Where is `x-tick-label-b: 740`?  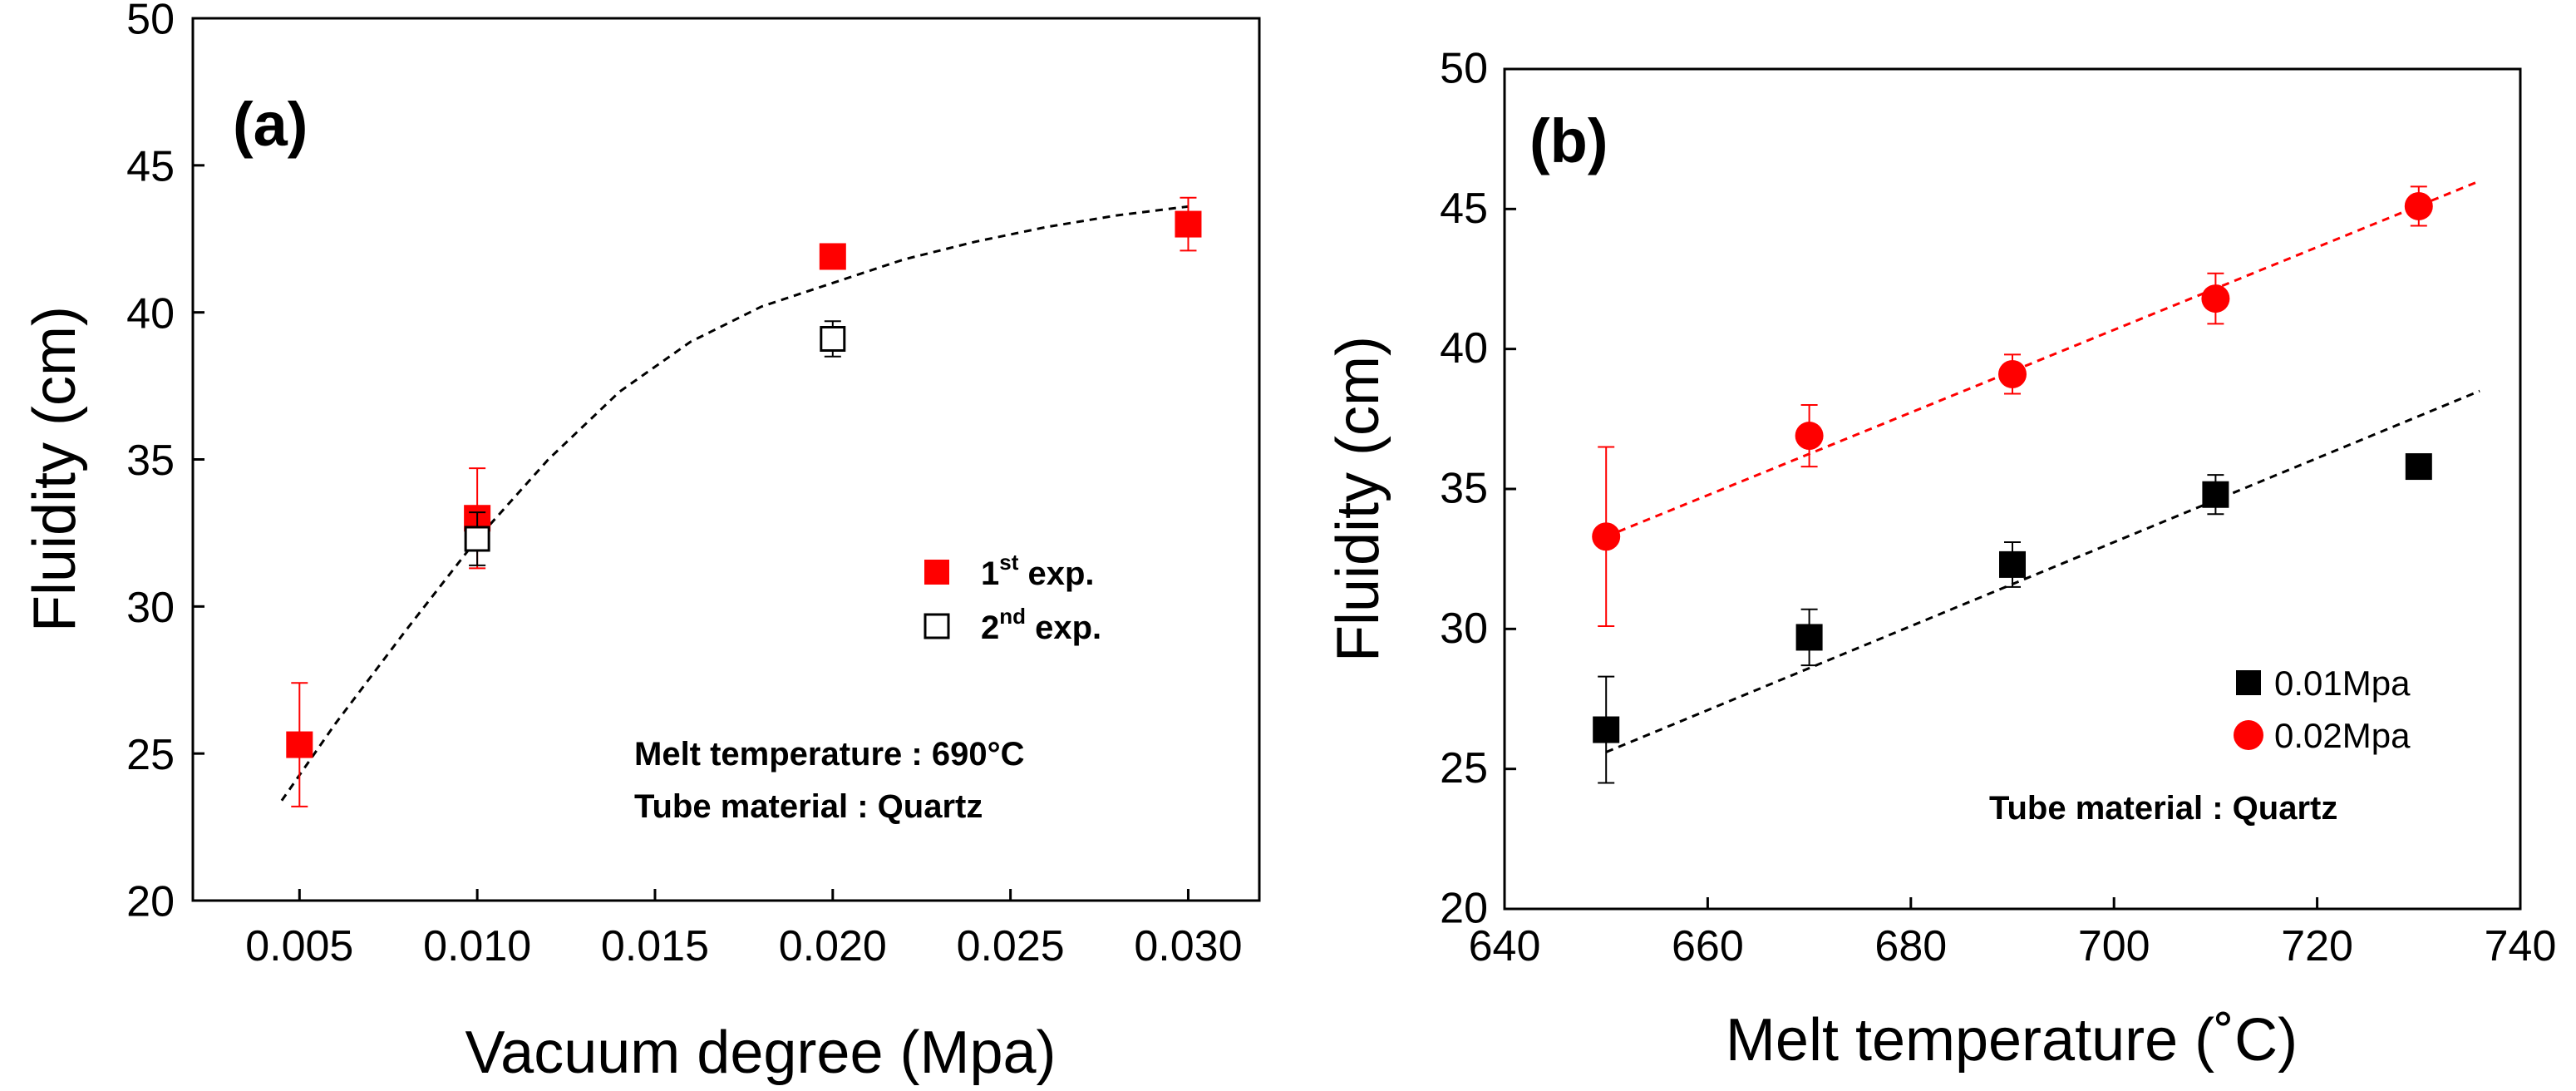
x-tick-label-b: 740 is located at coordinates (2521, 946).